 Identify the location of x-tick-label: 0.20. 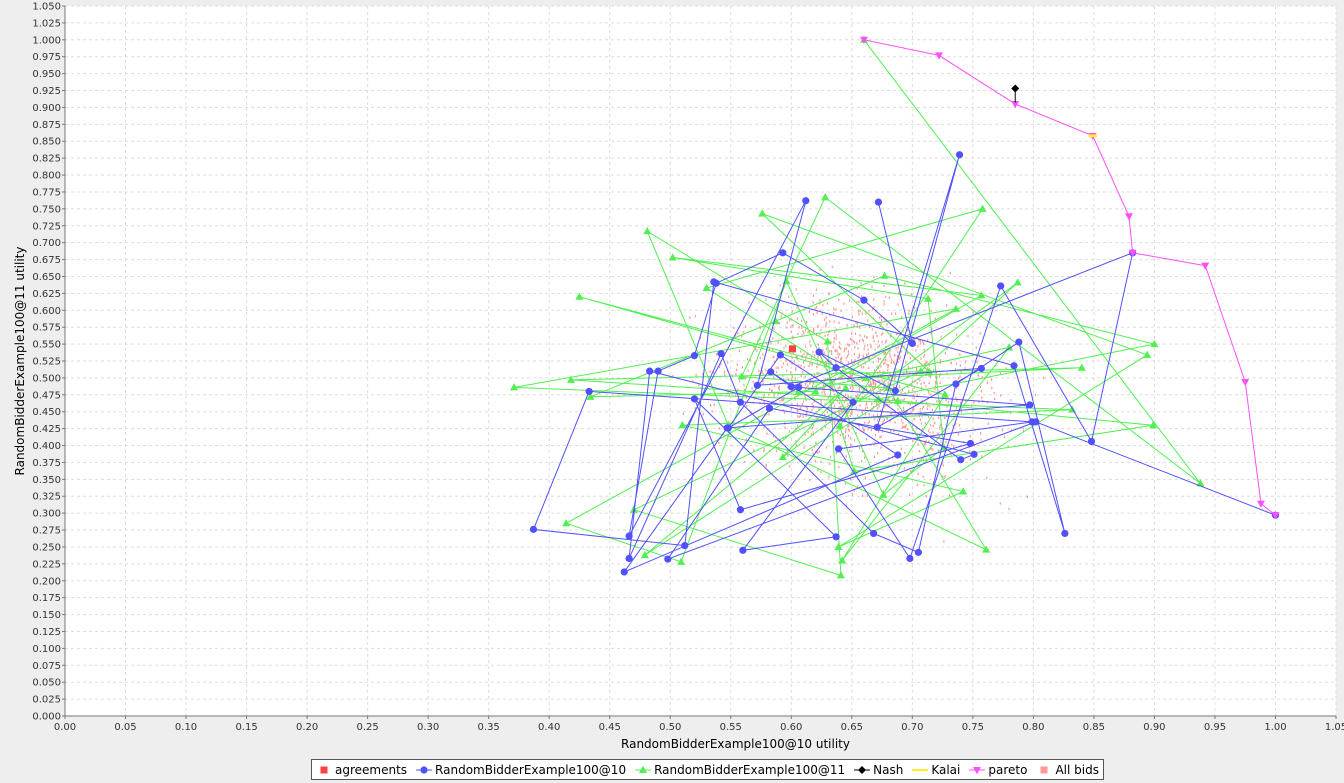
(307, 727).